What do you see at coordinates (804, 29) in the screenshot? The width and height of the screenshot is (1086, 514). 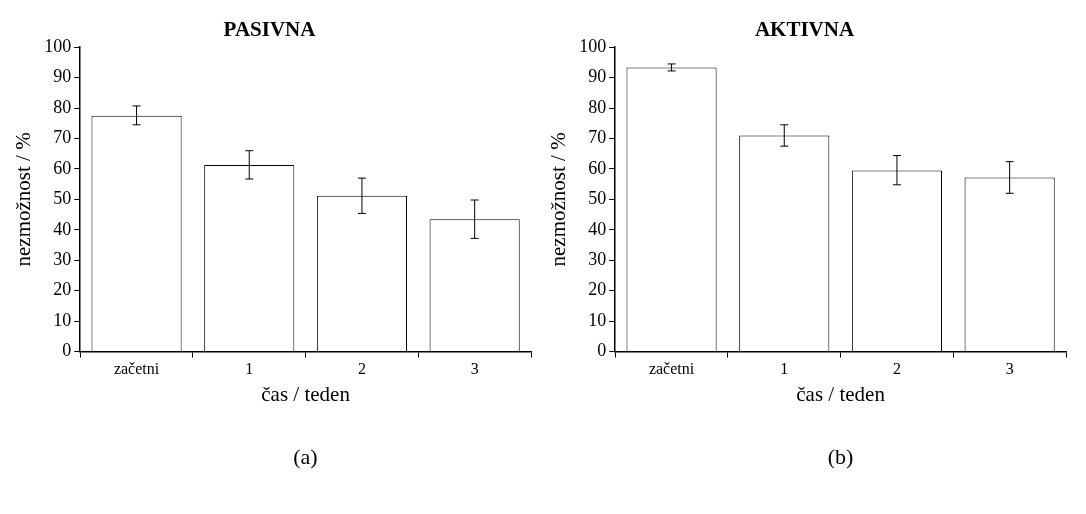 I see `chart-title: AKTIVNA` at bounding box center [804, 29].